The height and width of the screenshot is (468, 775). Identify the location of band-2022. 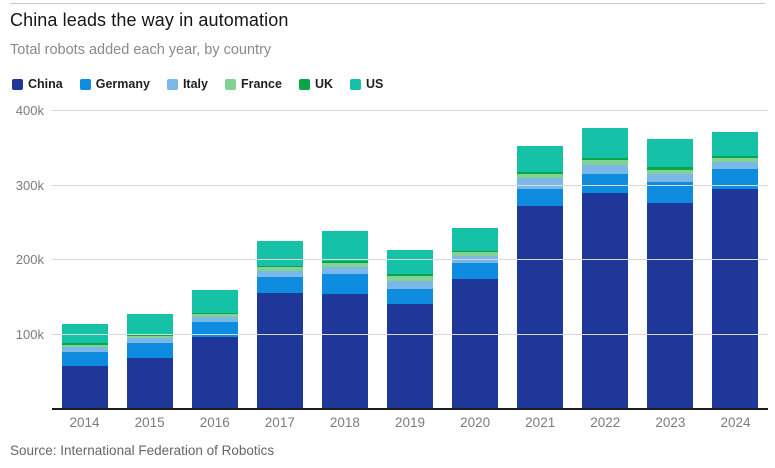
(605, 259).